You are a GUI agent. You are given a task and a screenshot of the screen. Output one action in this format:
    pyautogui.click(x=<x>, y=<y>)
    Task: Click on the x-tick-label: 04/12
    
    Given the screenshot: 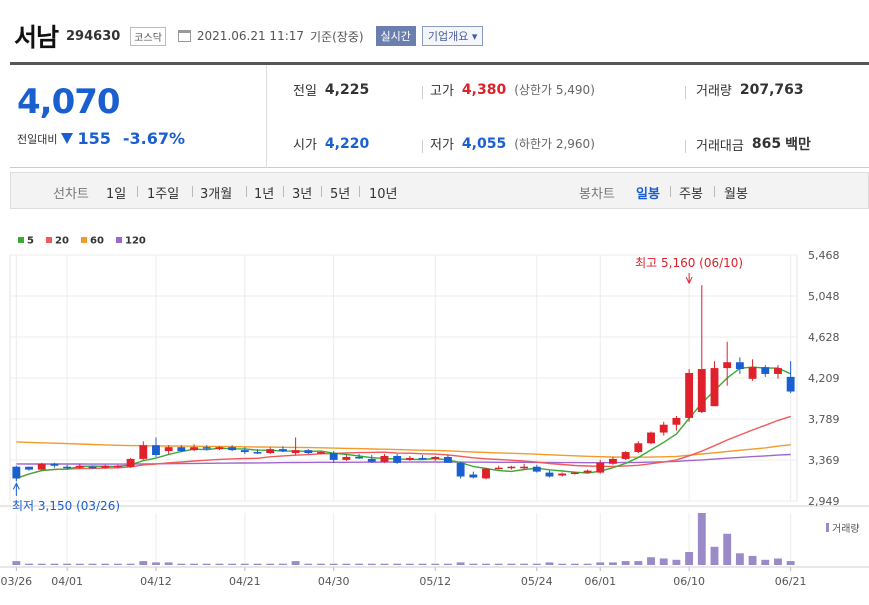 What is the action you would take?
    pyautogui.click(x=156, y=581)
    